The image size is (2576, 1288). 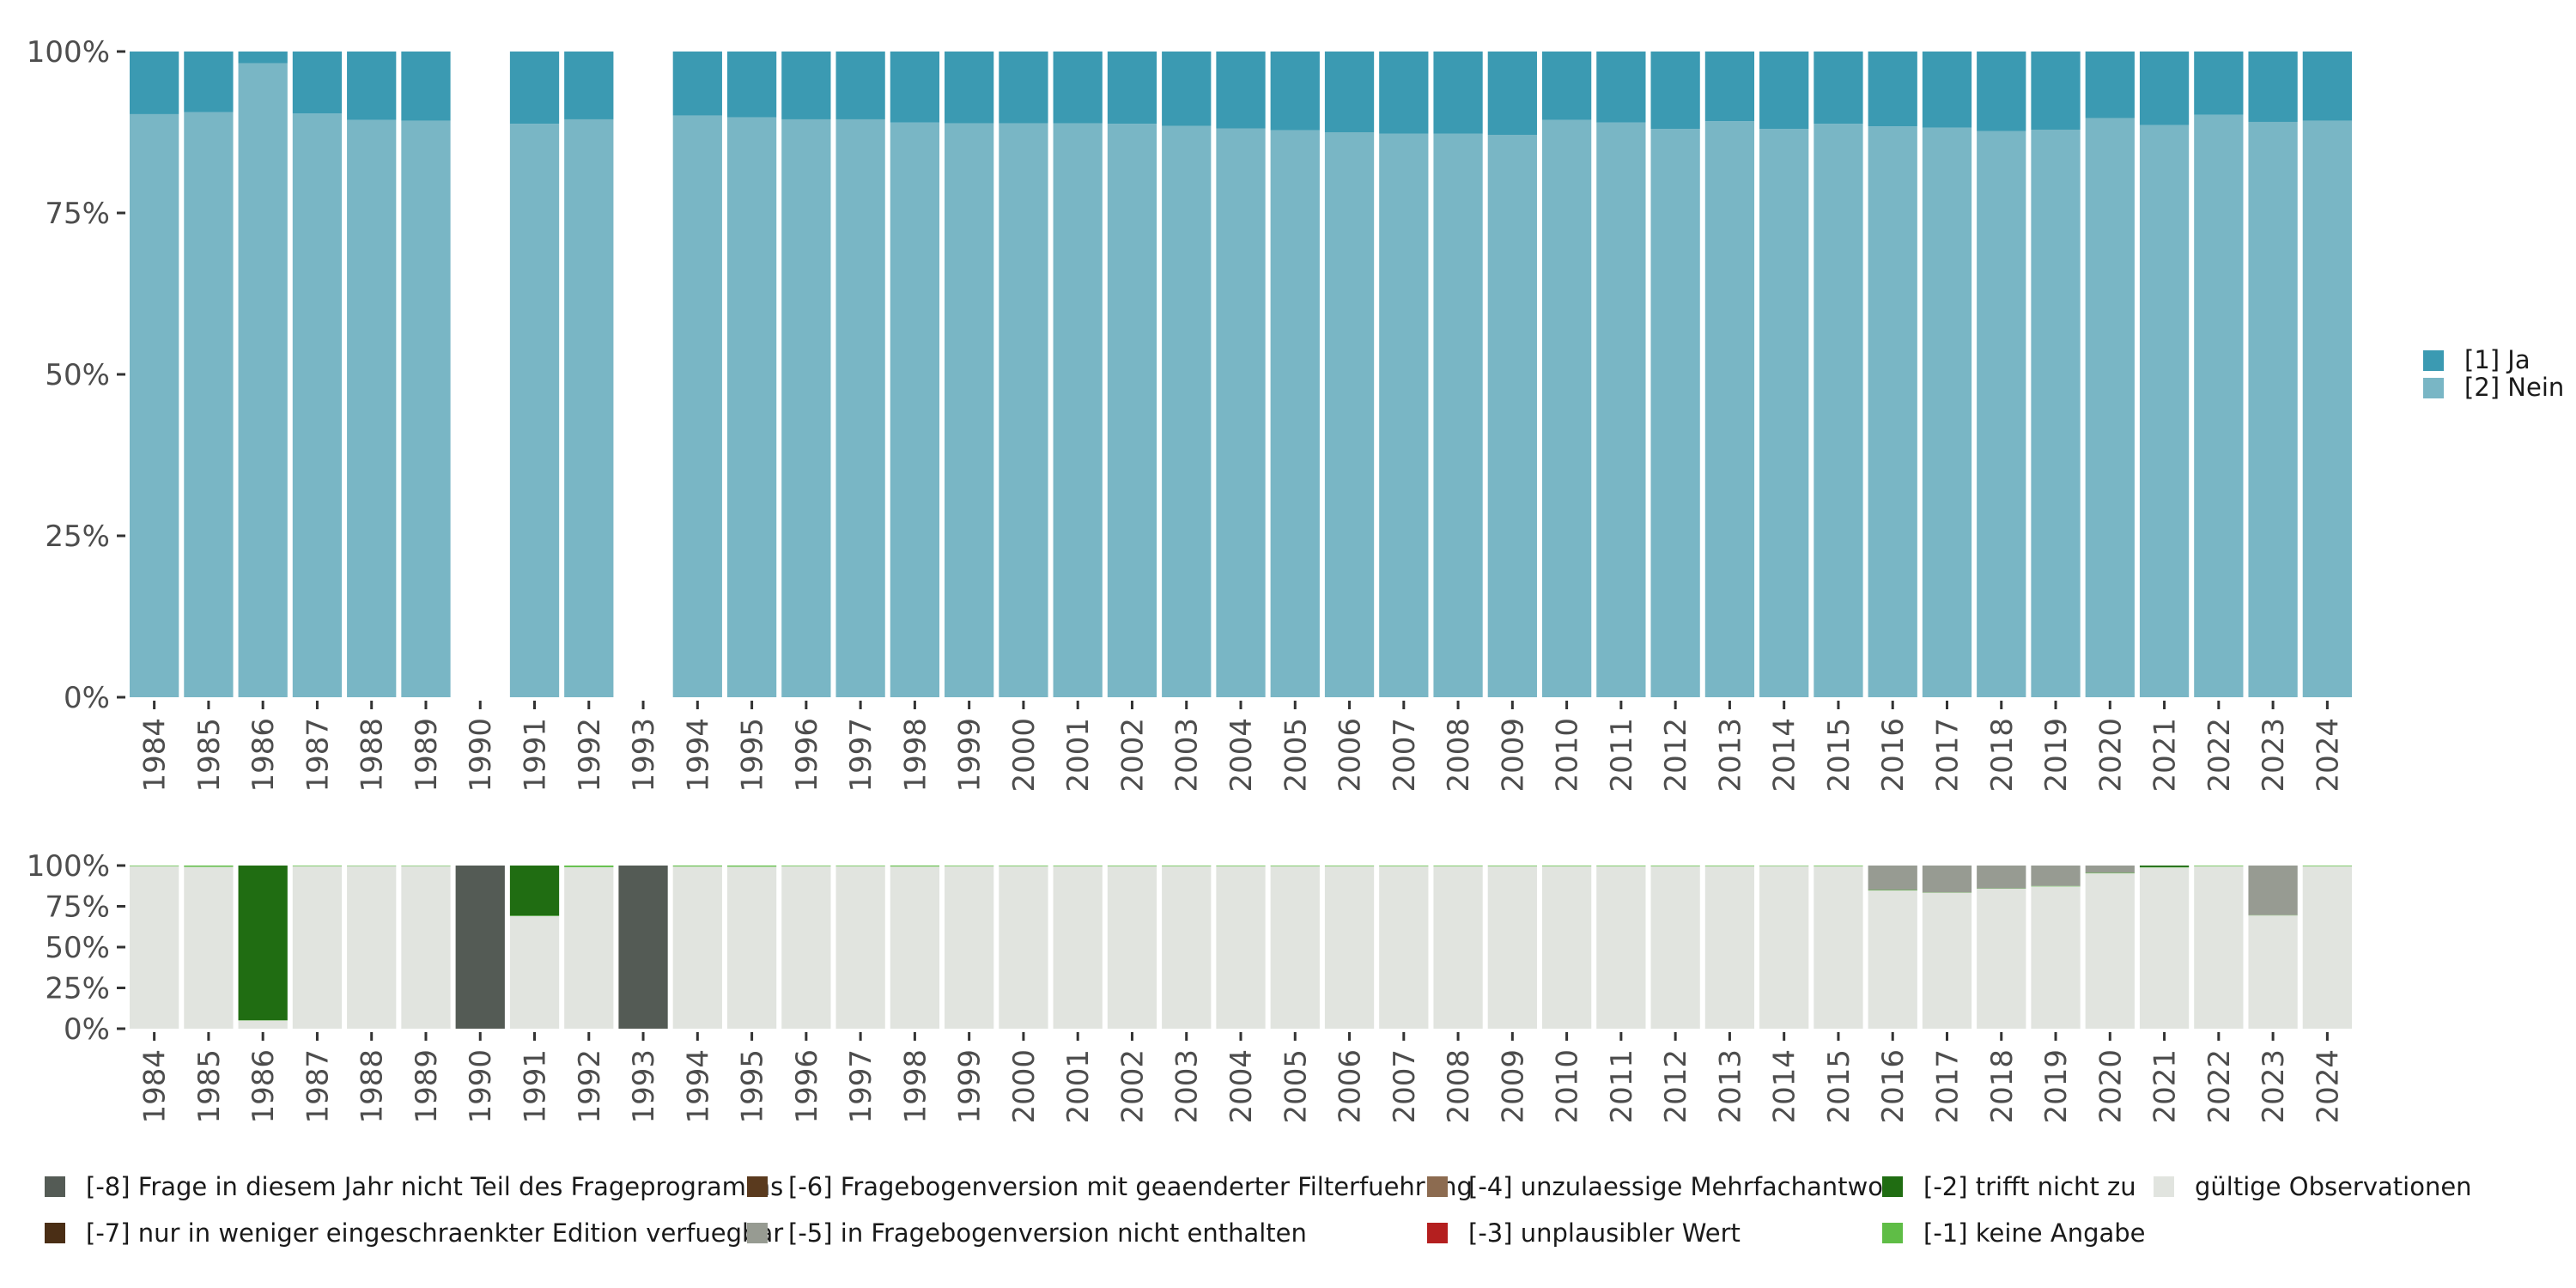 I want to click on bar-2011-2-nein, so click(x=1621, y=410).